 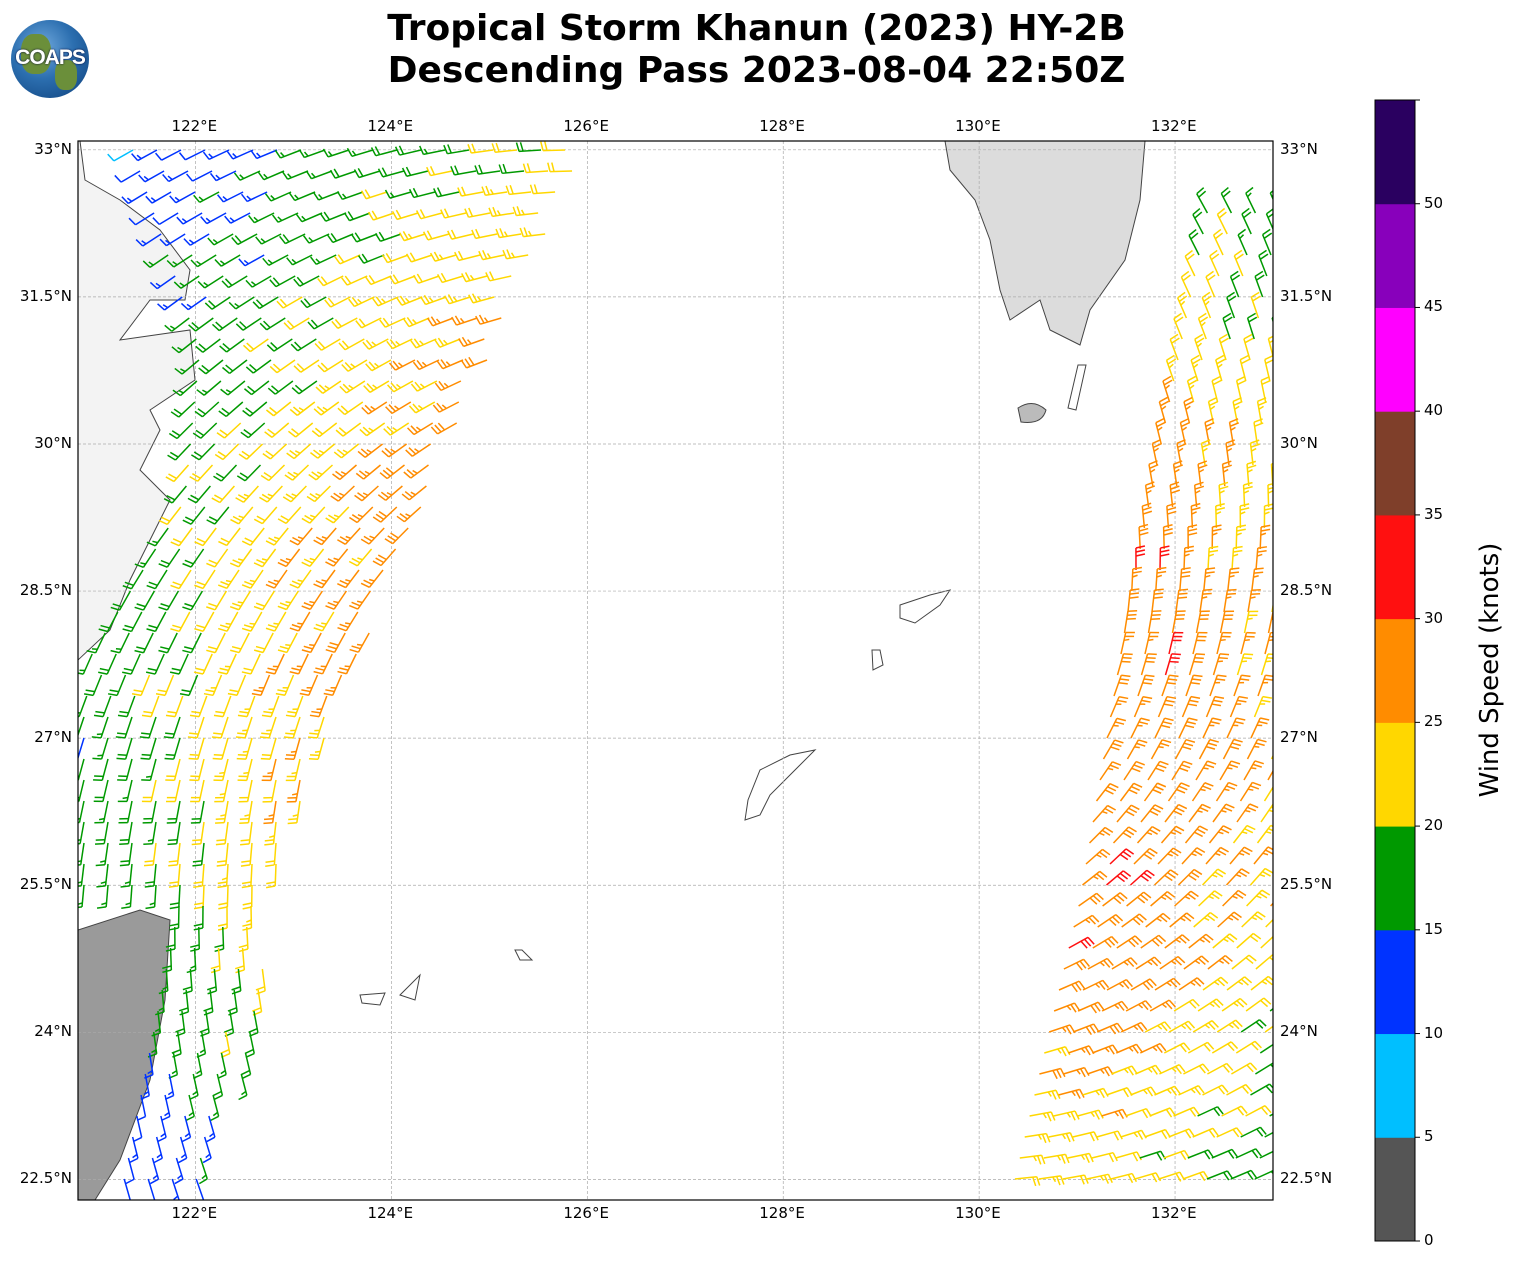 I want to click on colorbar-segment, so click(x=1395, y=255).